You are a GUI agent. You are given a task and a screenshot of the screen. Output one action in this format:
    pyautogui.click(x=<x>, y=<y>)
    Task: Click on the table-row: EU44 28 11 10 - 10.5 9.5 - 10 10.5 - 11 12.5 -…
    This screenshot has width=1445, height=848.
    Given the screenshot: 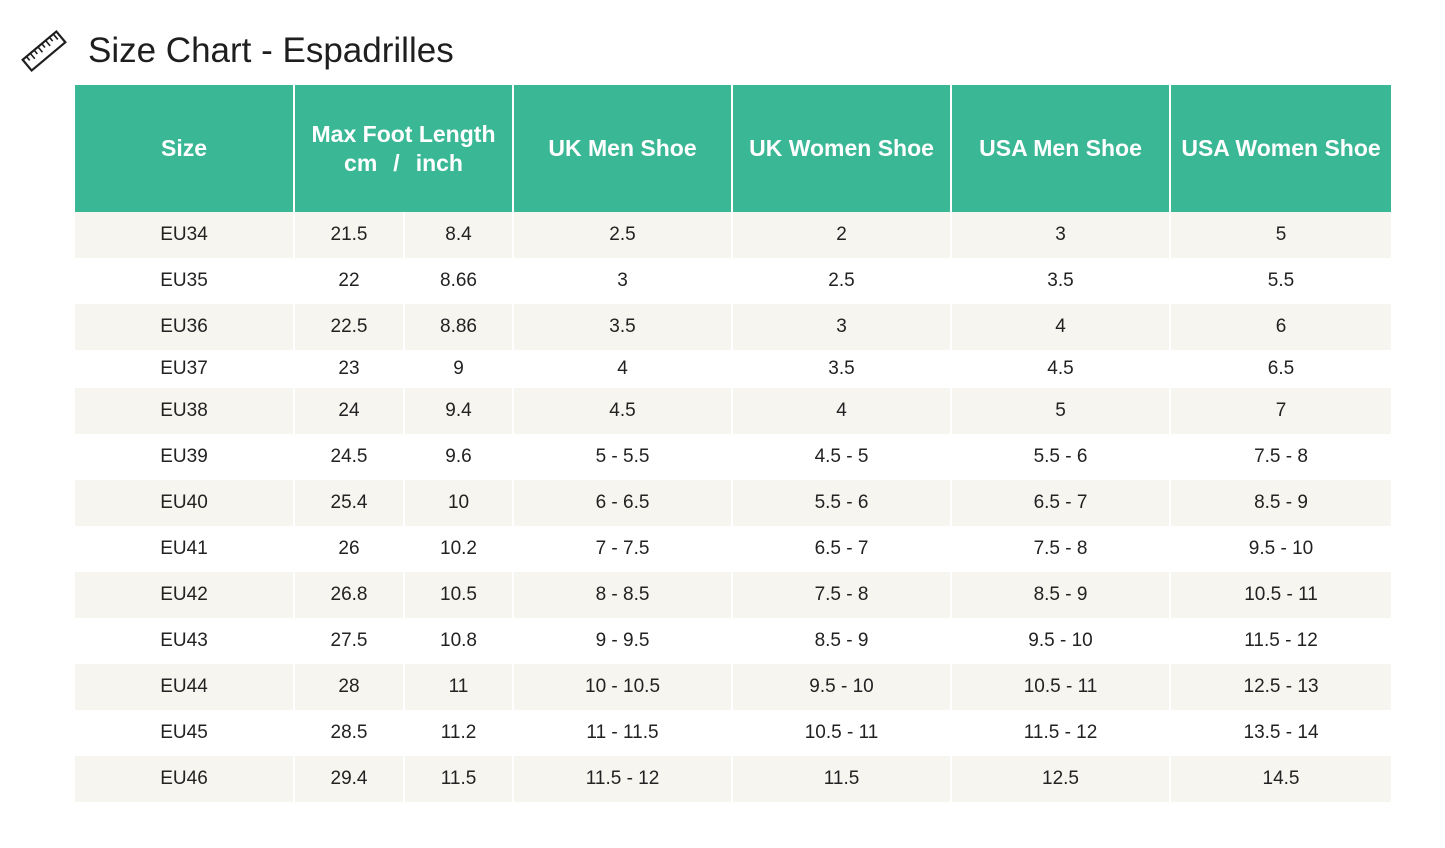 What is the action you would take?
    pyautogui.click(x=733, y=687)
    